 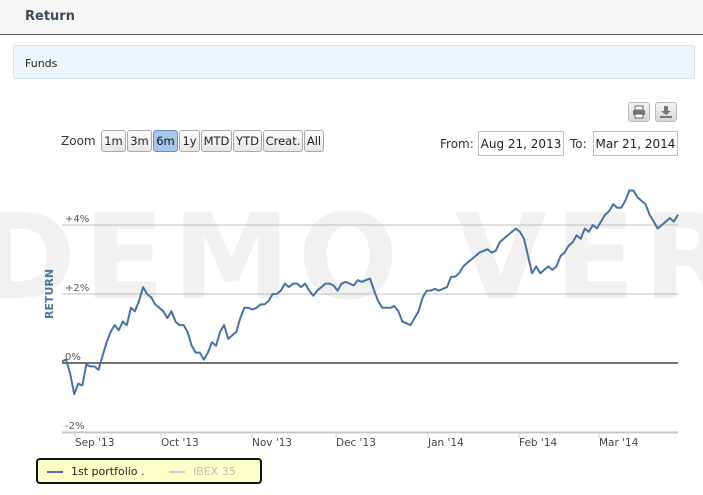 What do you see at coordinates (149, 471) in the screenshot?
I see `chart-legend: 1st portfolio . IBEX 35` at bounding box center [149, 471].